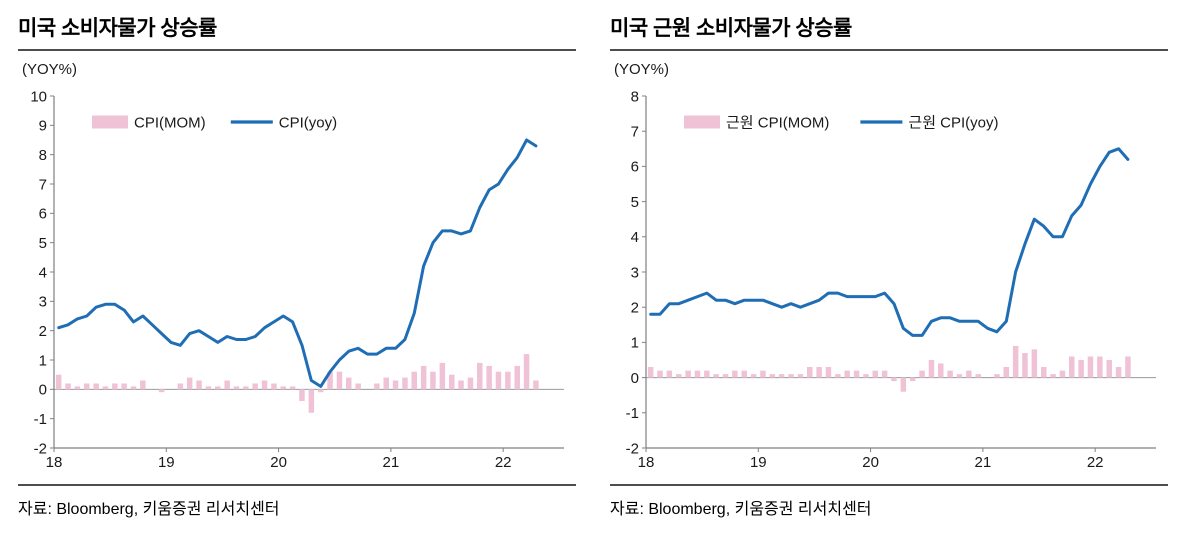  What do you see at coordinates (777, 122) in the screenshot?
I see `legend-bar-label: 근원 CPI(MOM)` at bounding box center [777, 122].